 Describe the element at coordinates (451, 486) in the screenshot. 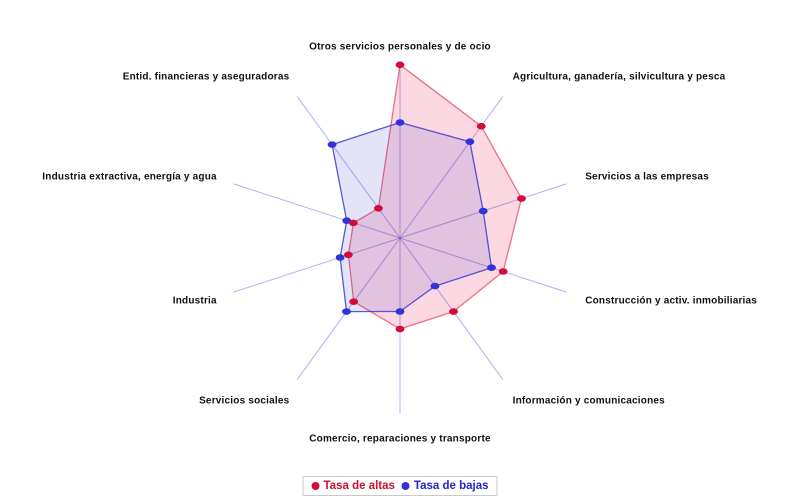

I see `legend-label-bajas: Tasa de bajas` at that location.